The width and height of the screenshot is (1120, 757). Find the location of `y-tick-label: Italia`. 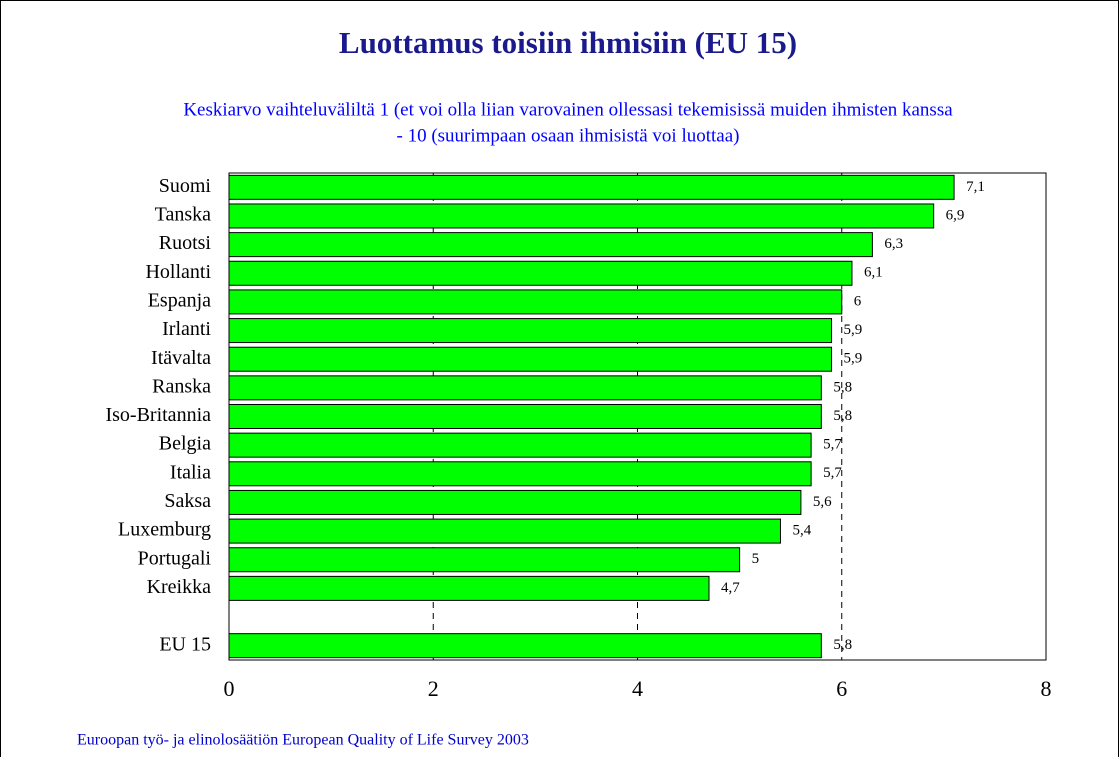

y-tick-label: Italia is located at coordinates (190, 472).